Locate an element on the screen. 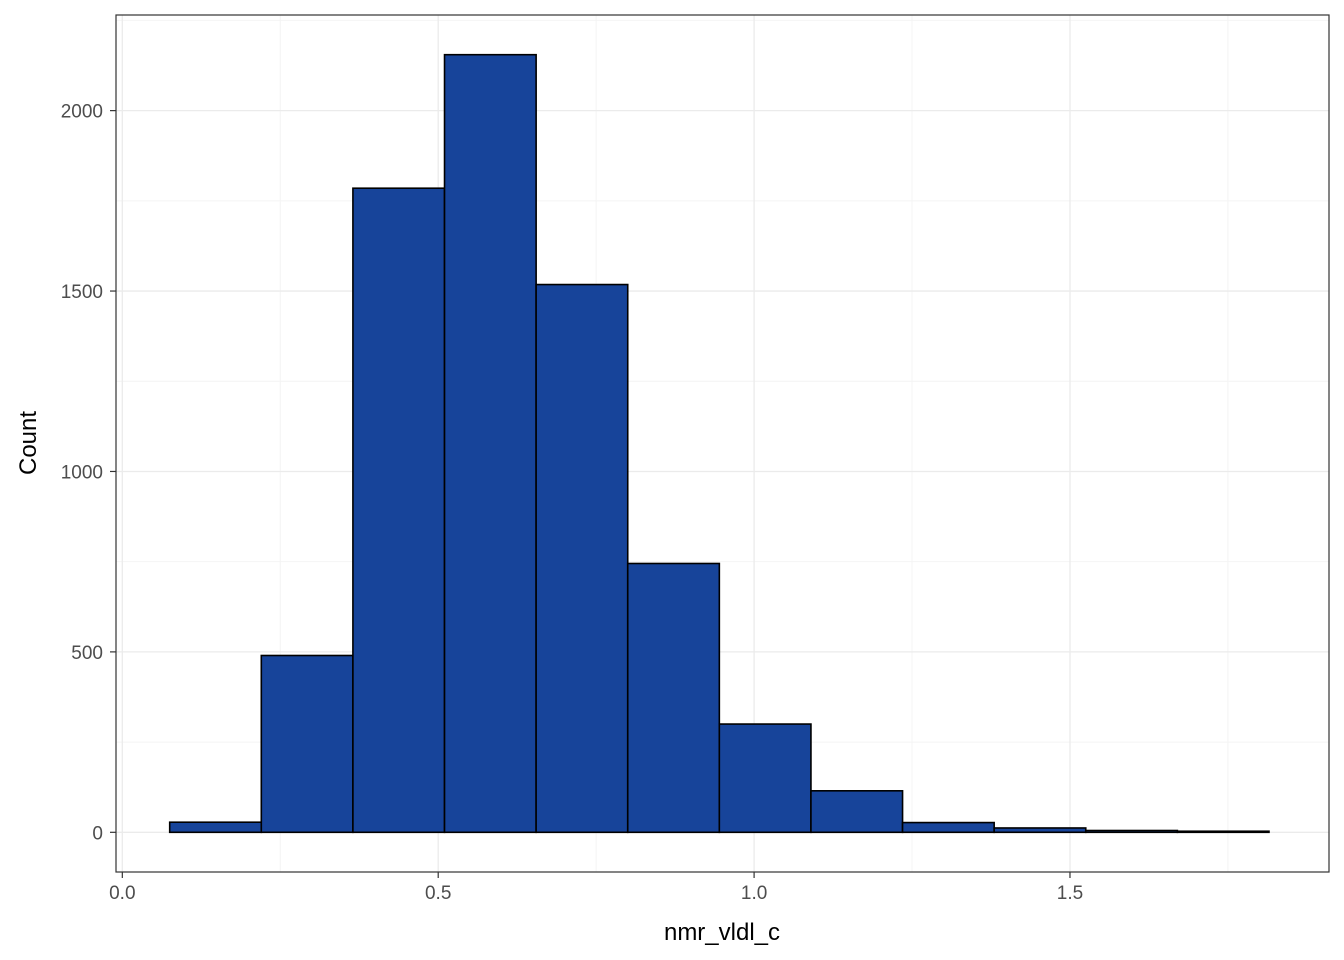 The image size is (1344, 960). x-tick-label: 1.5 is located at coordinates (1070, 893).